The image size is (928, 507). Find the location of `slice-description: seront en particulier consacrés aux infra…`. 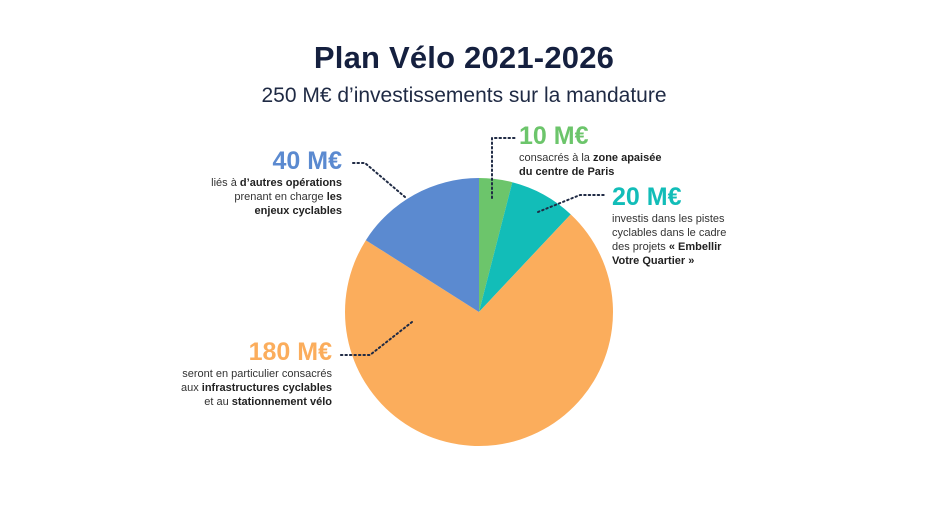

slice-description: seront en particulier consacrés aux infra… is located at coordinates (256, 388).